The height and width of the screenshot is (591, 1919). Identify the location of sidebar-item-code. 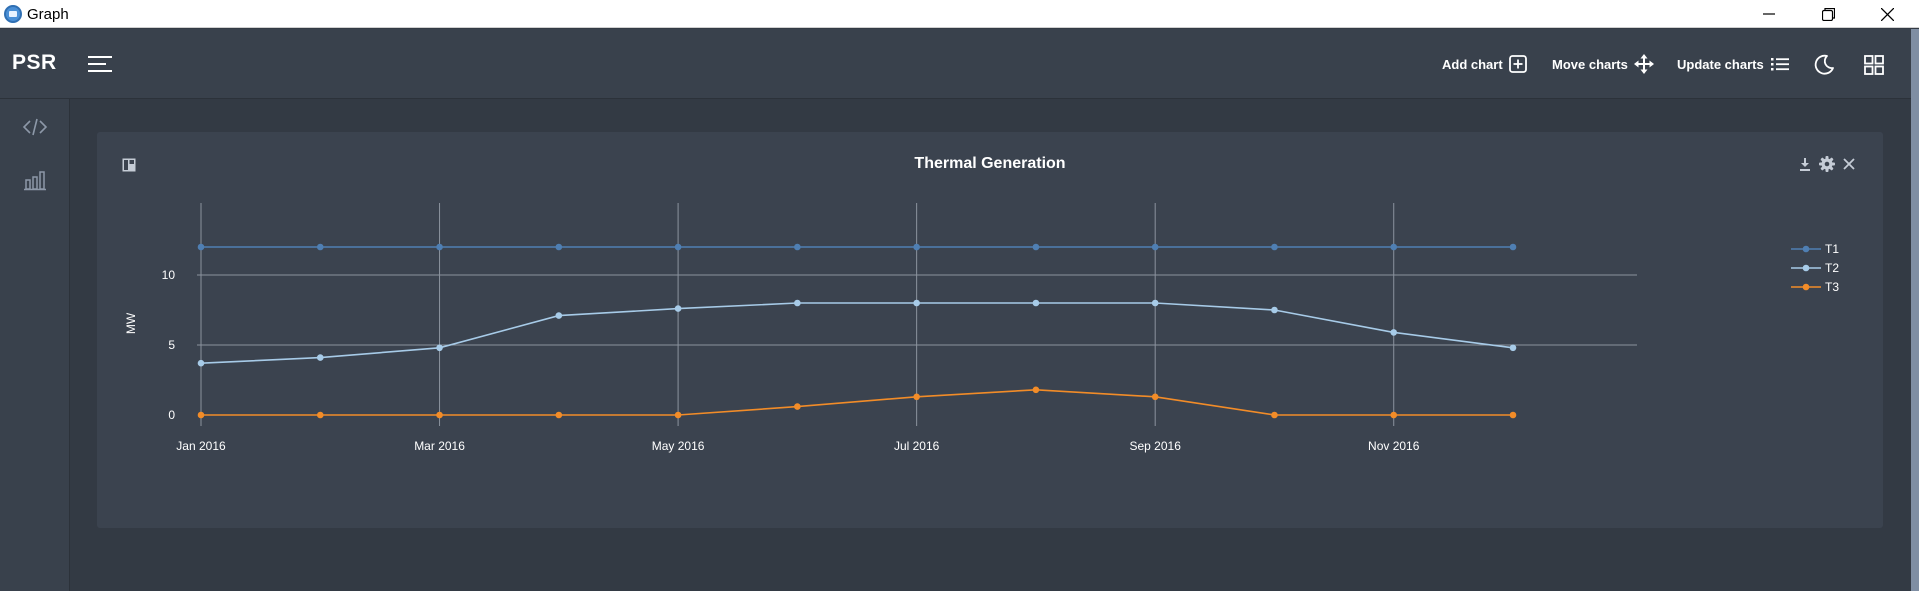
(35, 127).